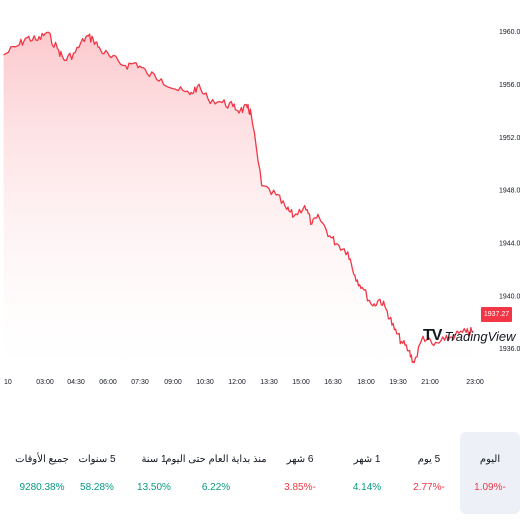 This screenshot has height=520, width=520. What do you see at coordinates (367, 473) in the screenshot?
I see `period-tab: 1 شهر 4.14%` at bounding box center [367, 473].